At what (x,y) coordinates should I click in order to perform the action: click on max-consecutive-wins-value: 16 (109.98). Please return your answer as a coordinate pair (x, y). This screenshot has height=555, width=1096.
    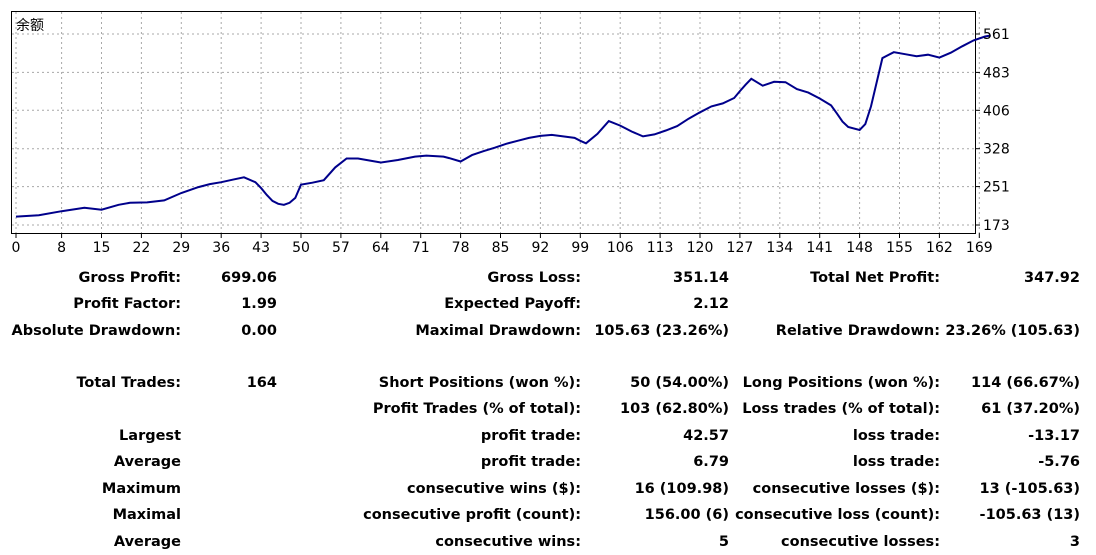
    Looking at the image, I should click on (681, 489).